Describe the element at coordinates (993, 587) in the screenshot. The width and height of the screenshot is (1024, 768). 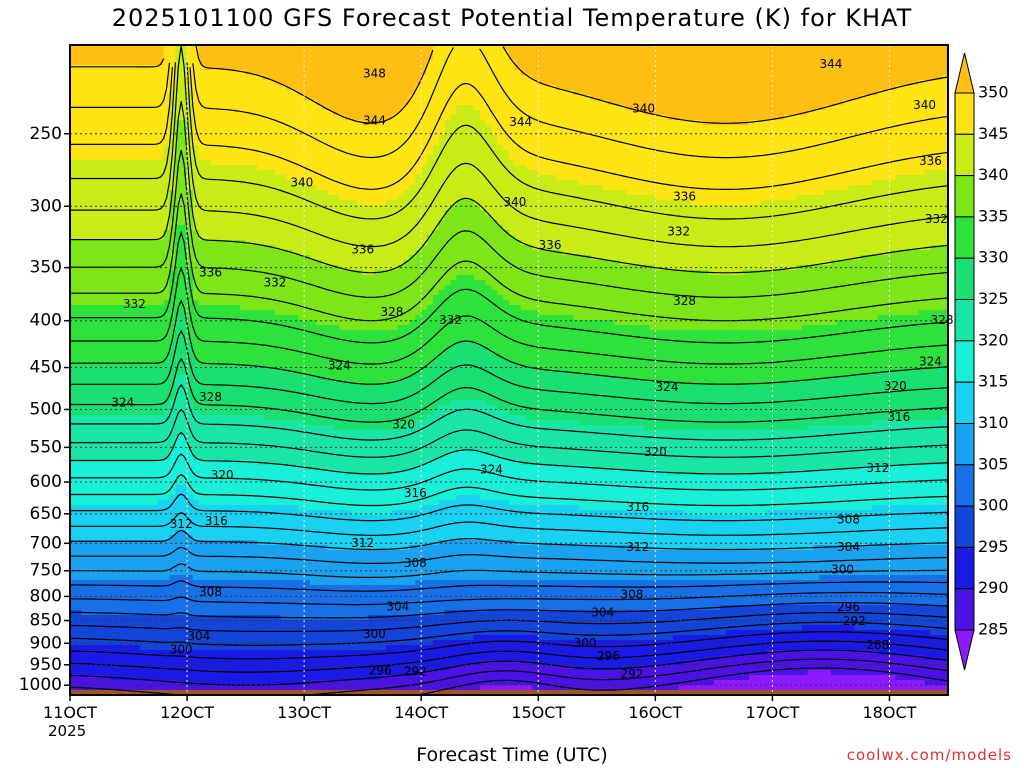
I see `colorbar-label: 290` at that location.